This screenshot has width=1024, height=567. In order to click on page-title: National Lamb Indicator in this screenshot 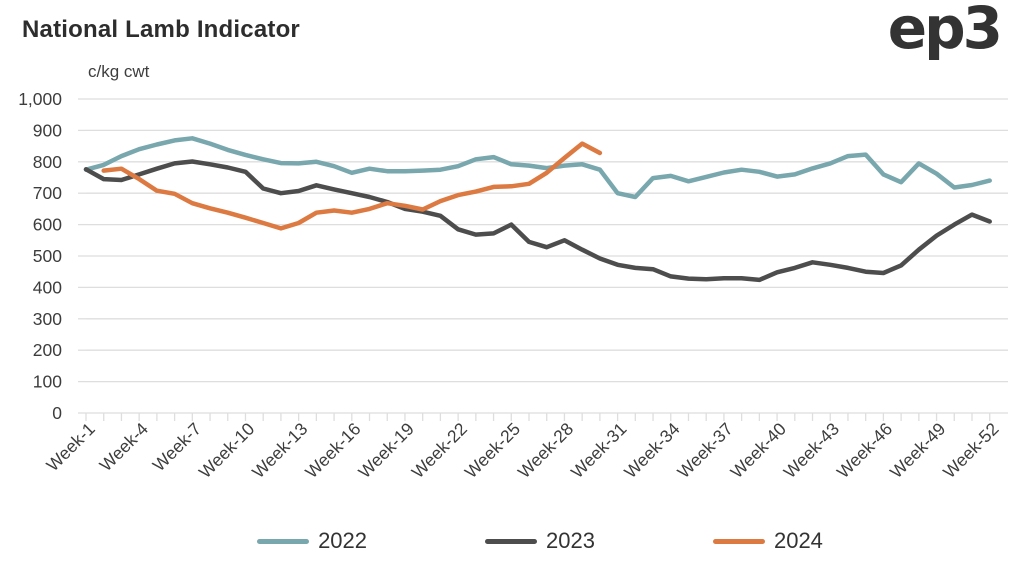, I will do `click(161, 29)`.